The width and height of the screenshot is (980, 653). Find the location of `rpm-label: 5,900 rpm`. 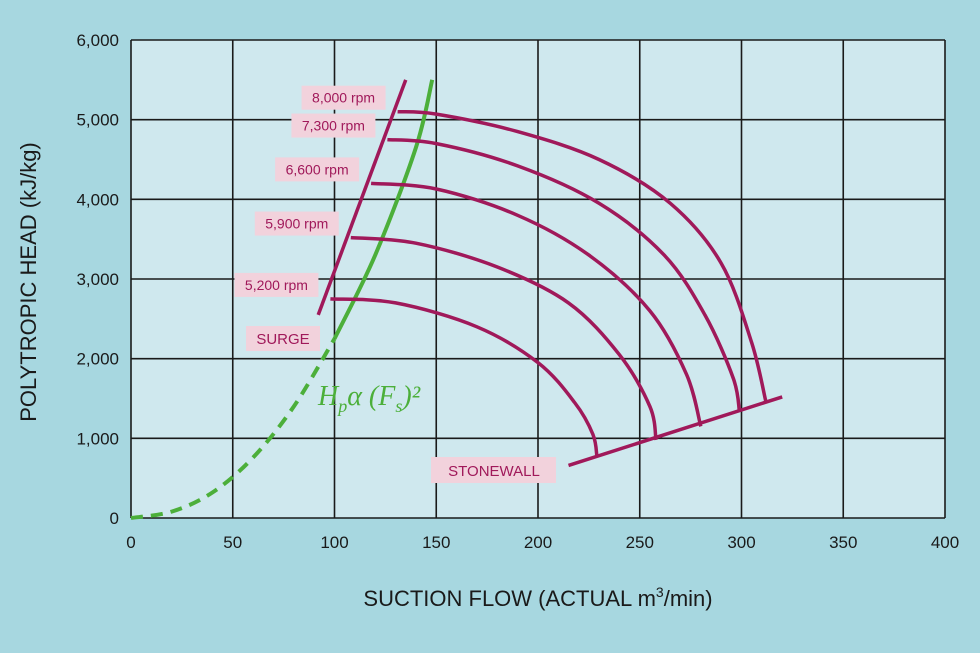

rpm-label: 5,900 rpm is located at coordinates (296, 224).